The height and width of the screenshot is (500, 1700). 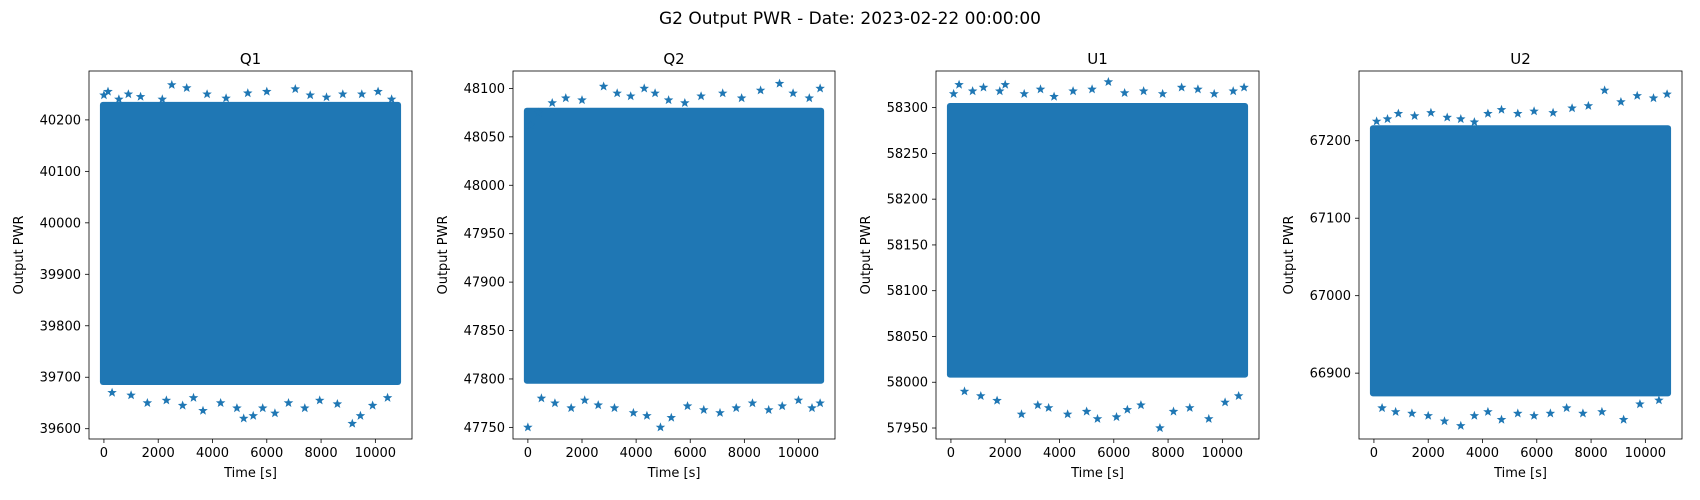 I want to click on y-tick-label: 58150, so click(x=907, y=245).